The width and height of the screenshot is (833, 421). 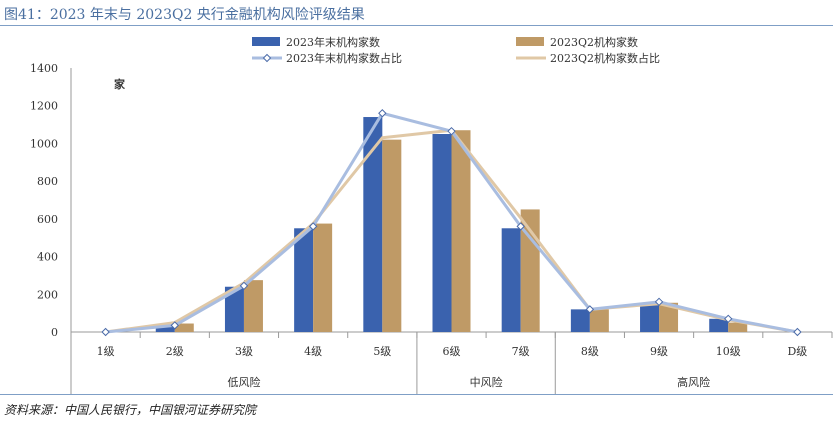 What do you see at coordinates (416, 25) in the screenshot?
I see `title-divider` at bounding box center [416, 25].